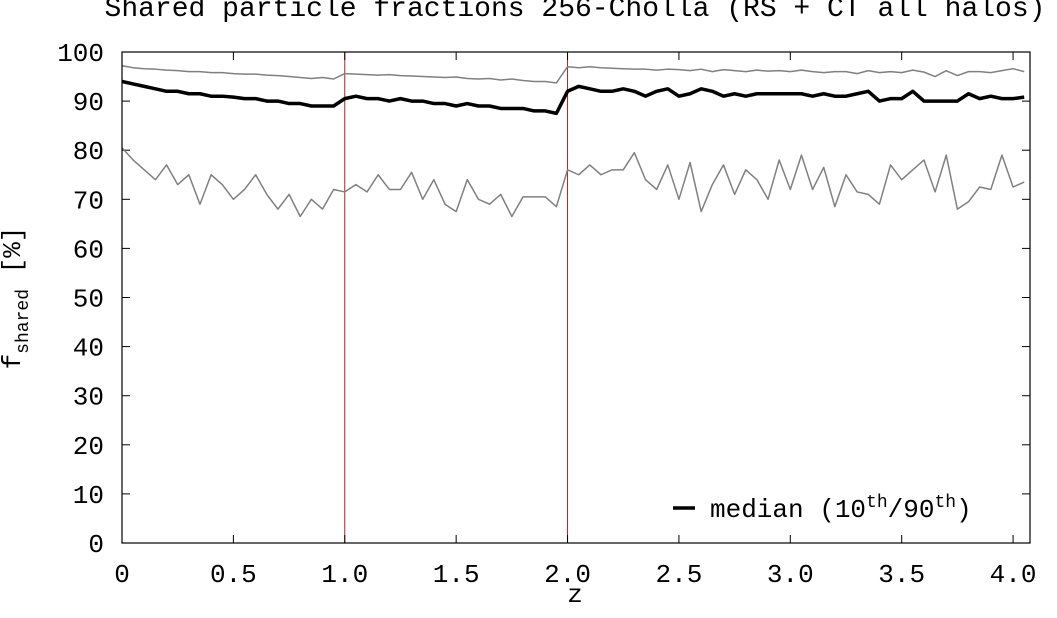  Describe the element at coordinates (1013, 575) in the screenshot. I see `x-tick-label: 4.0` at that location.